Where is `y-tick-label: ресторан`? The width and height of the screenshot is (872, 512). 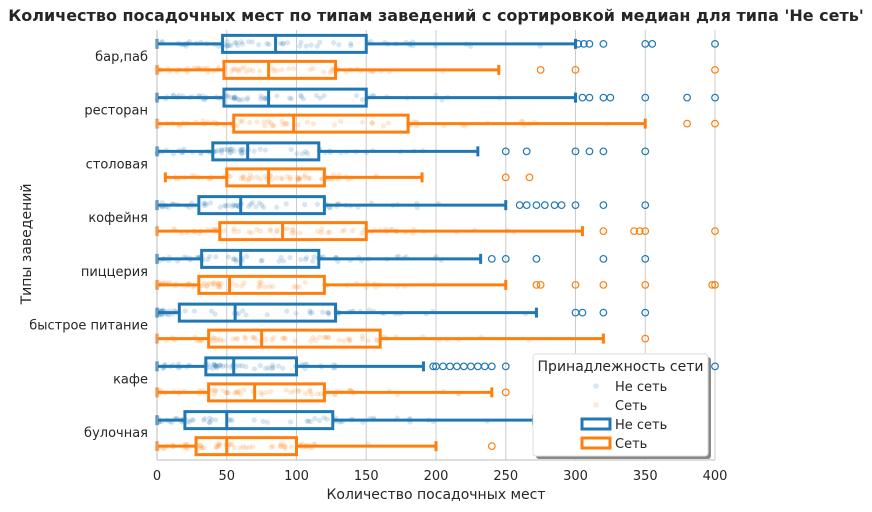
y-tick-label: ресторан is located at coordinates (116, 111).